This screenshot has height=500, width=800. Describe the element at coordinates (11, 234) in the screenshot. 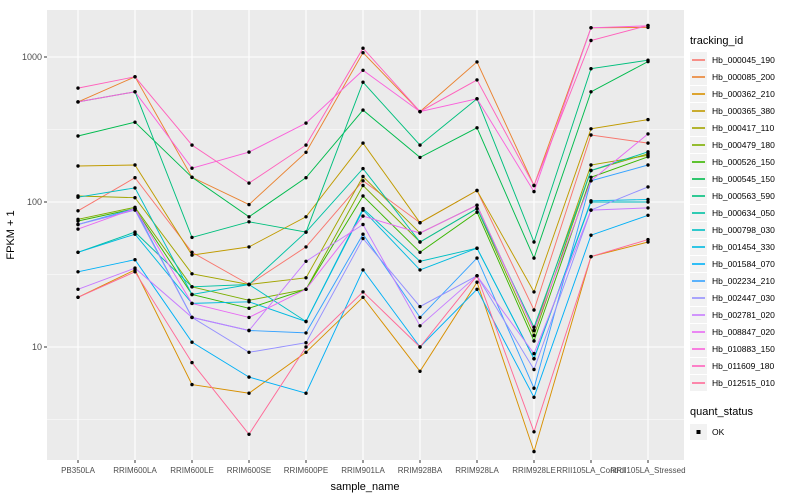

I see `y-axis-title: FPKM + 1` at that location.